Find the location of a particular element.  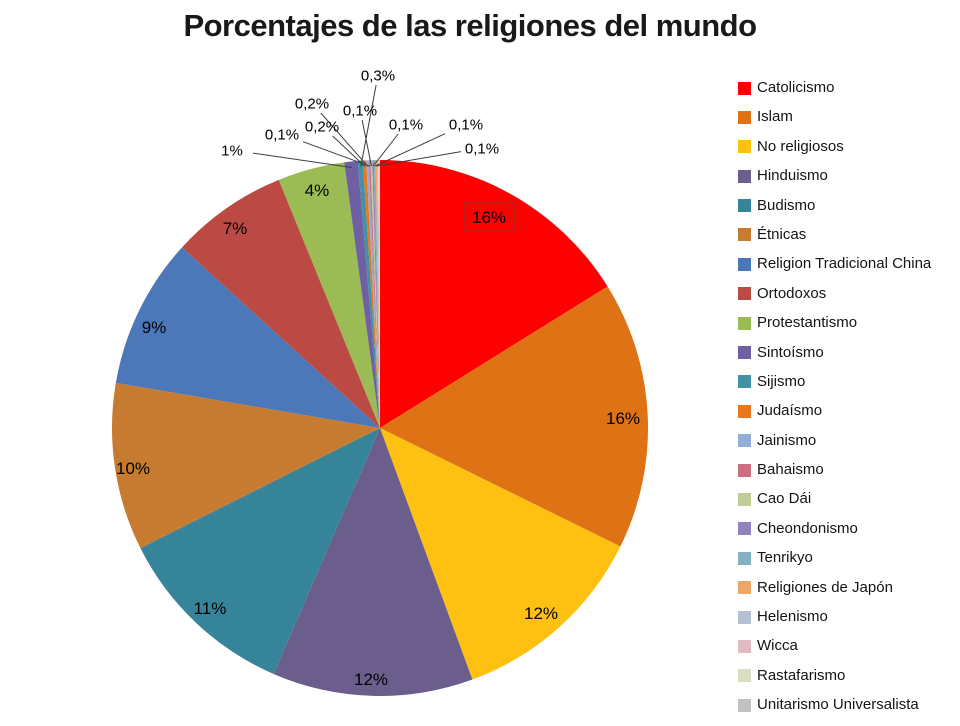

pie-slice-ortodoxos is located at coordinates (281, 303).